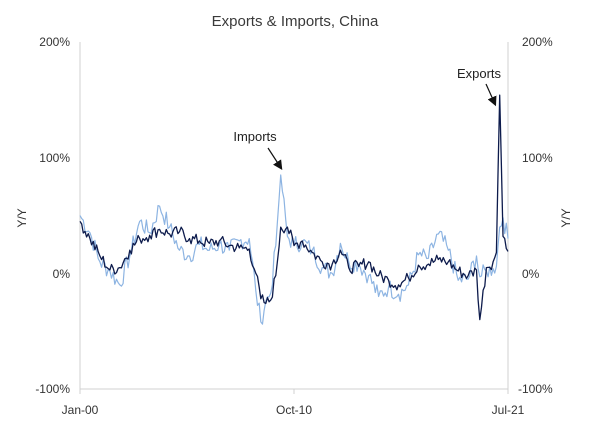 This screenshot has width=595, height=436. What do you see at coordinates (54, 42) in the screenshot?
I see `y-tick-left: 200%` at bounding box center [54, 42].